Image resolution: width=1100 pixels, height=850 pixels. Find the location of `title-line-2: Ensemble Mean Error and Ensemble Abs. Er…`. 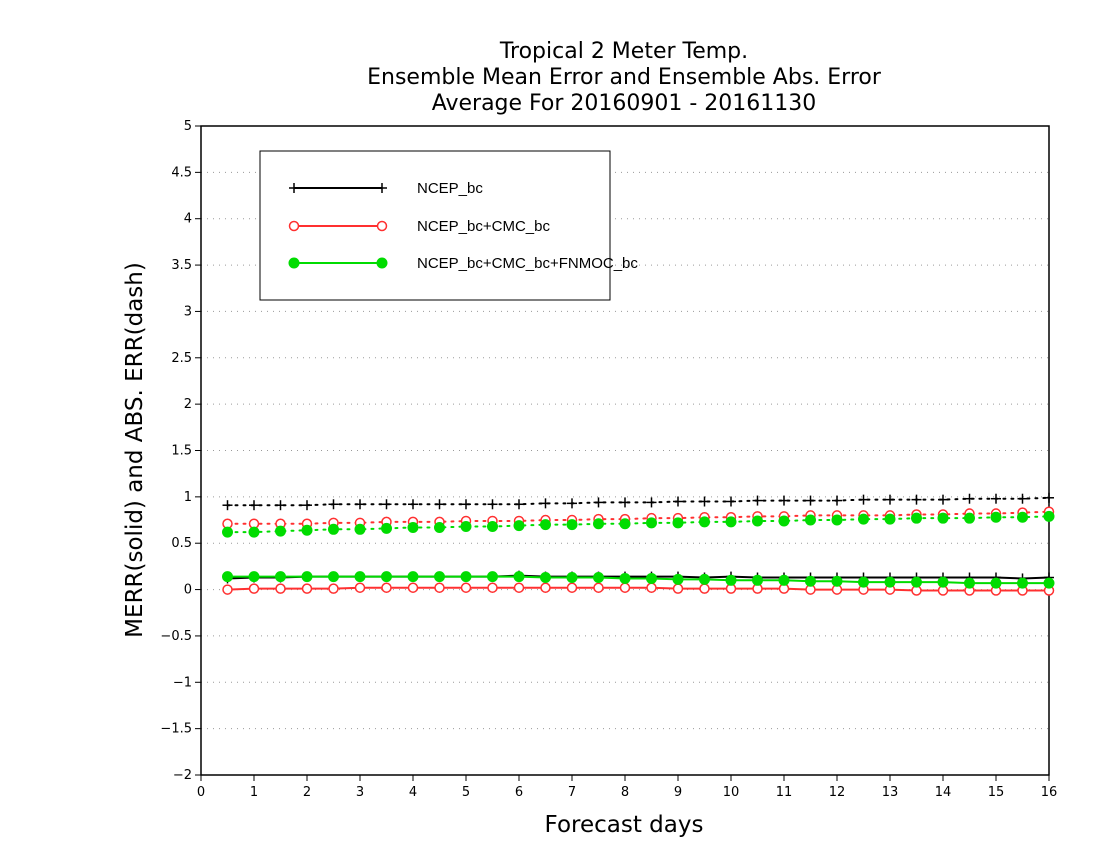

title-line-2: Ensemble Mean Error and Ensemble Abs. Er… is located at coordinates (624, 77).